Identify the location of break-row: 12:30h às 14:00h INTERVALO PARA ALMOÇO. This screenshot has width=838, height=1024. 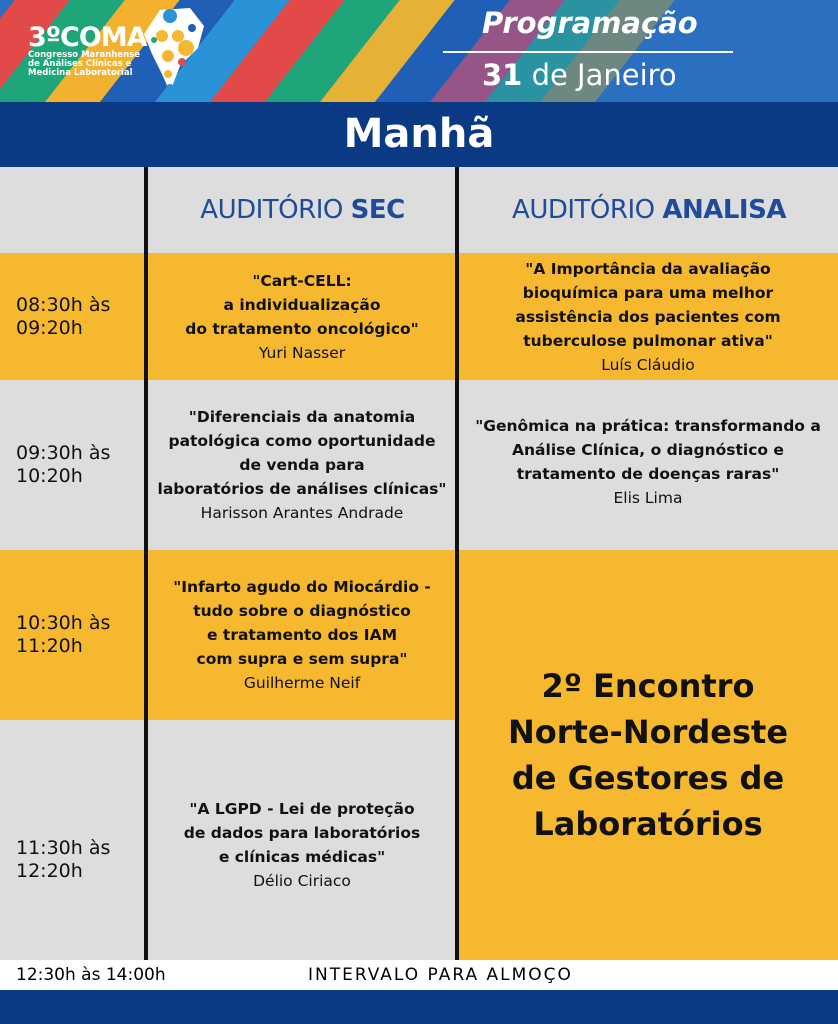
(419, 975).